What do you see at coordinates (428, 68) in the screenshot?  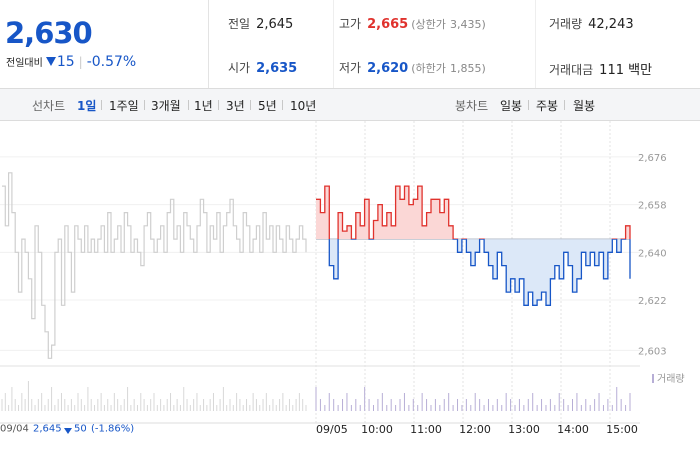 I see `lower-limit-label: (하한가` at bounding box center [428, 68].